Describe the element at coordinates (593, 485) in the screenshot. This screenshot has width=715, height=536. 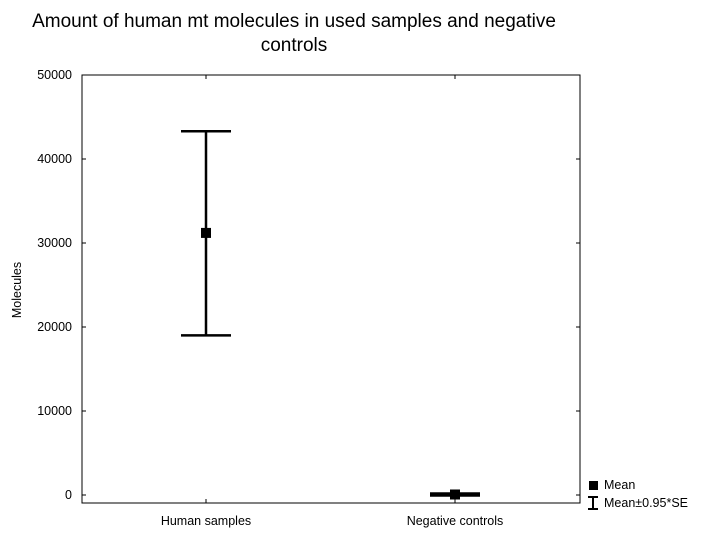
I see `mean-square-icon` at that location.